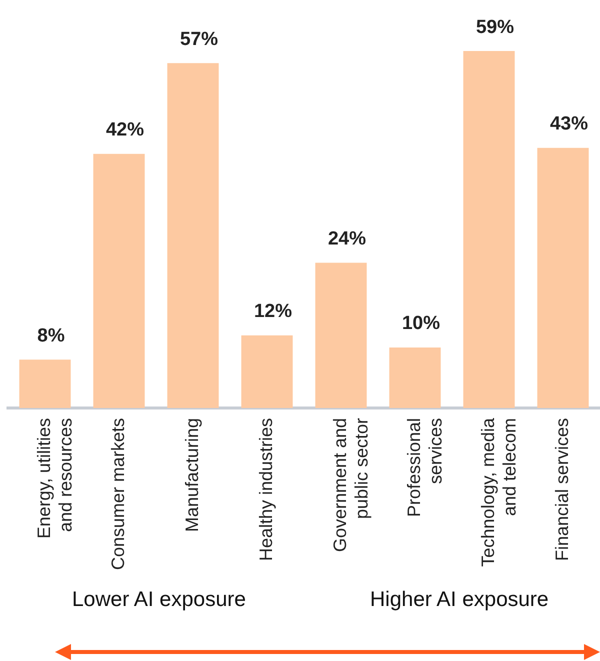 Image resolution: width=600 pixels, height=661 pixels. Describe the element at coordinates (421, 323) in the screenshot. I see `data-label: 10%` at that location.